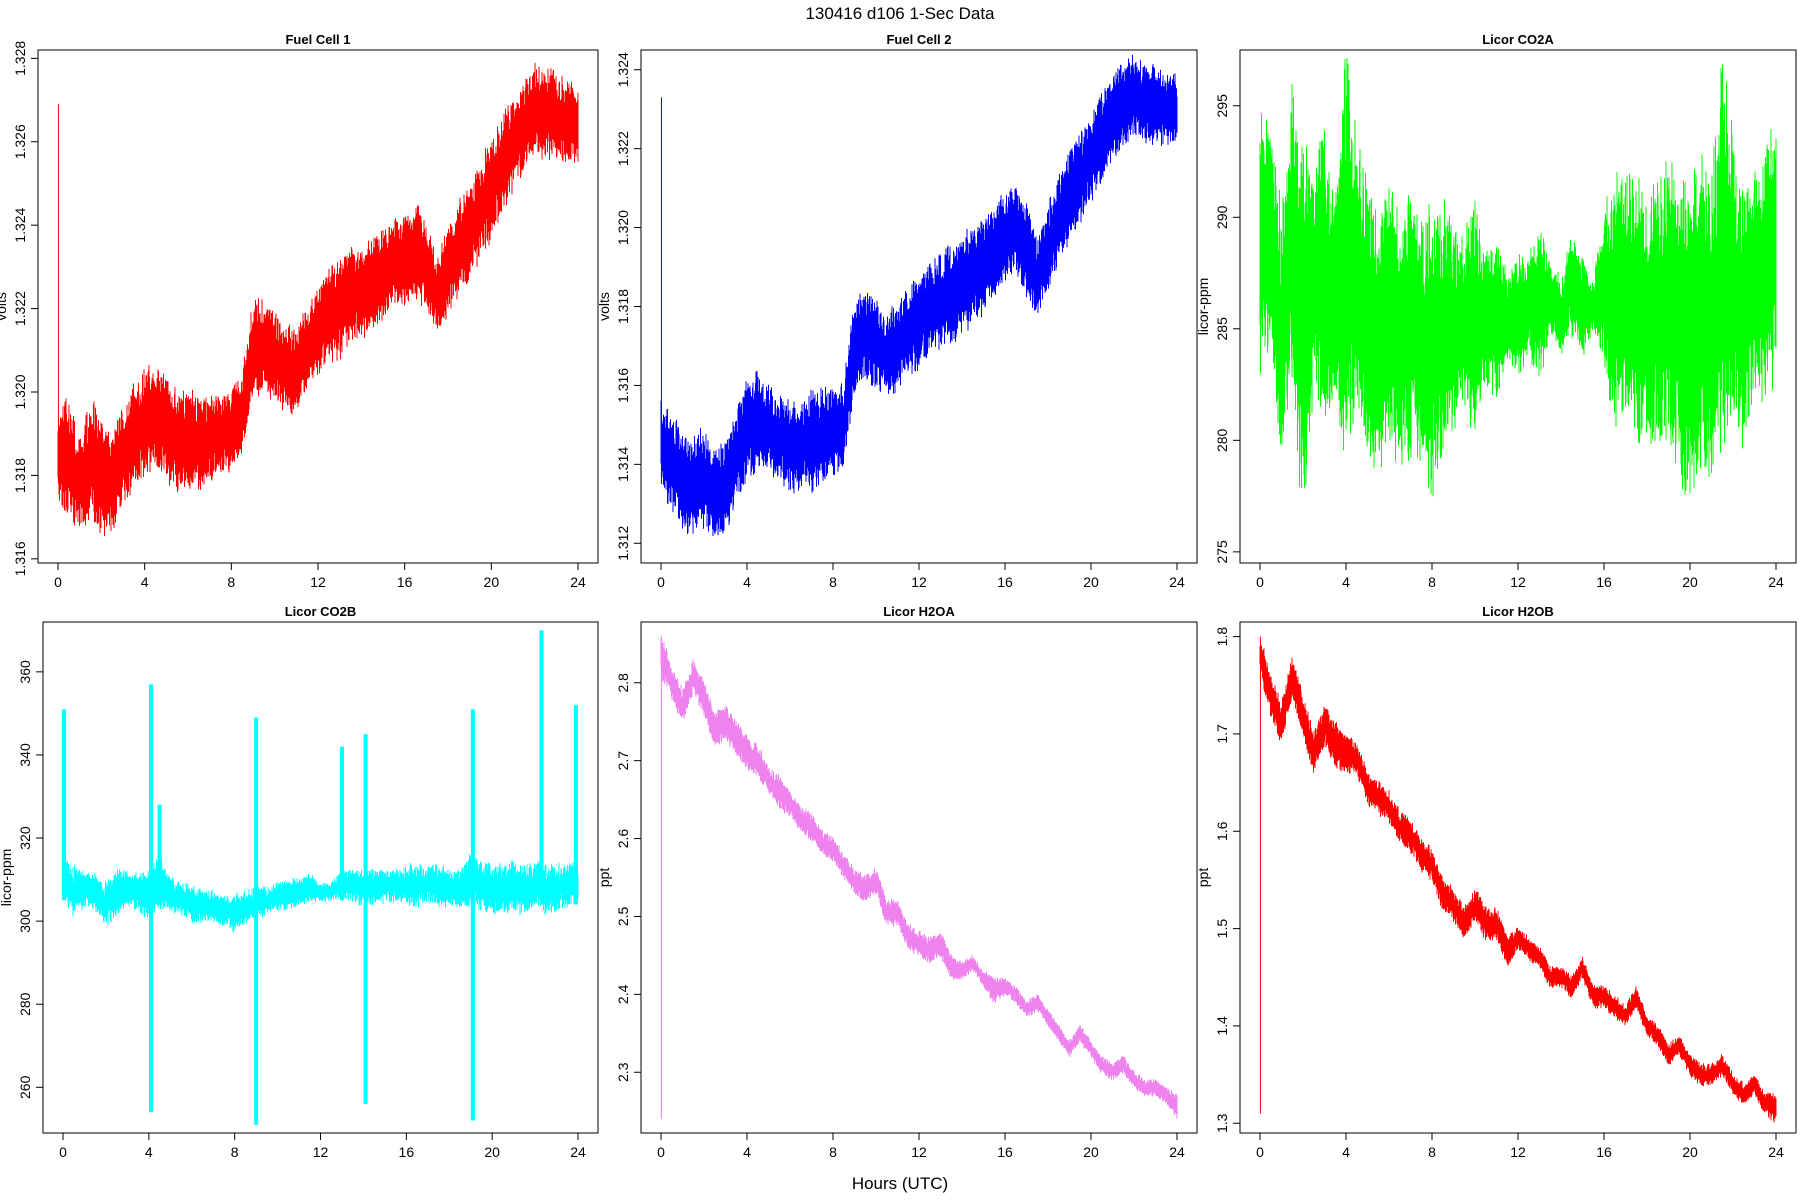 The height and width of the screenshot is (1200, 1800). Describe the element at coordinates (623, 385) in the screenshot. I see `y-tick-label: 1.316` at that location.